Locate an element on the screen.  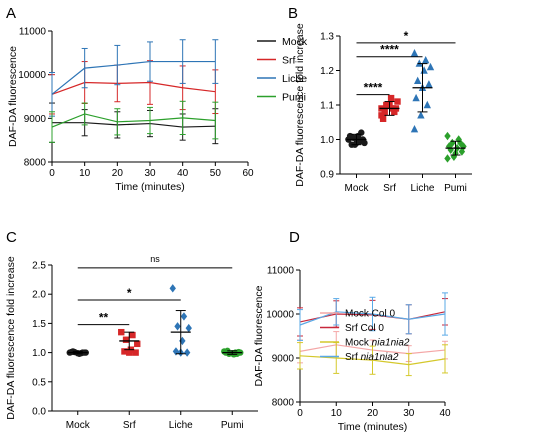
legend: Mock Srf Liche Pumi is located at coordinates (282, 70).